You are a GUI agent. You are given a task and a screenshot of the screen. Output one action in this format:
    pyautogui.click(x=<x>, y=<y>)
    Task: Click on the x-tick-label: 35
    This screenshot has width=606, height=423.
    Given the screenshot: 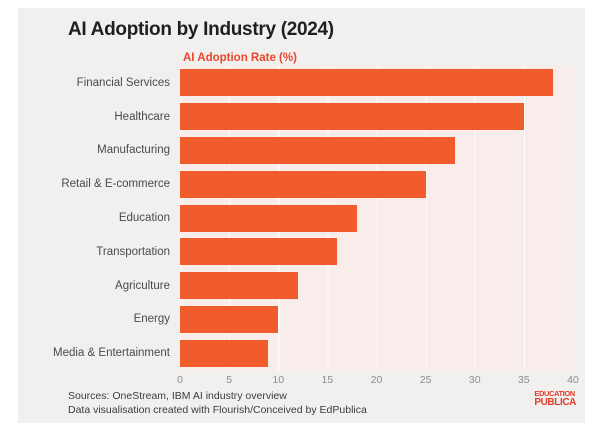 What is the action you would take?
    pyautogui.click(x=524, y=380)
    